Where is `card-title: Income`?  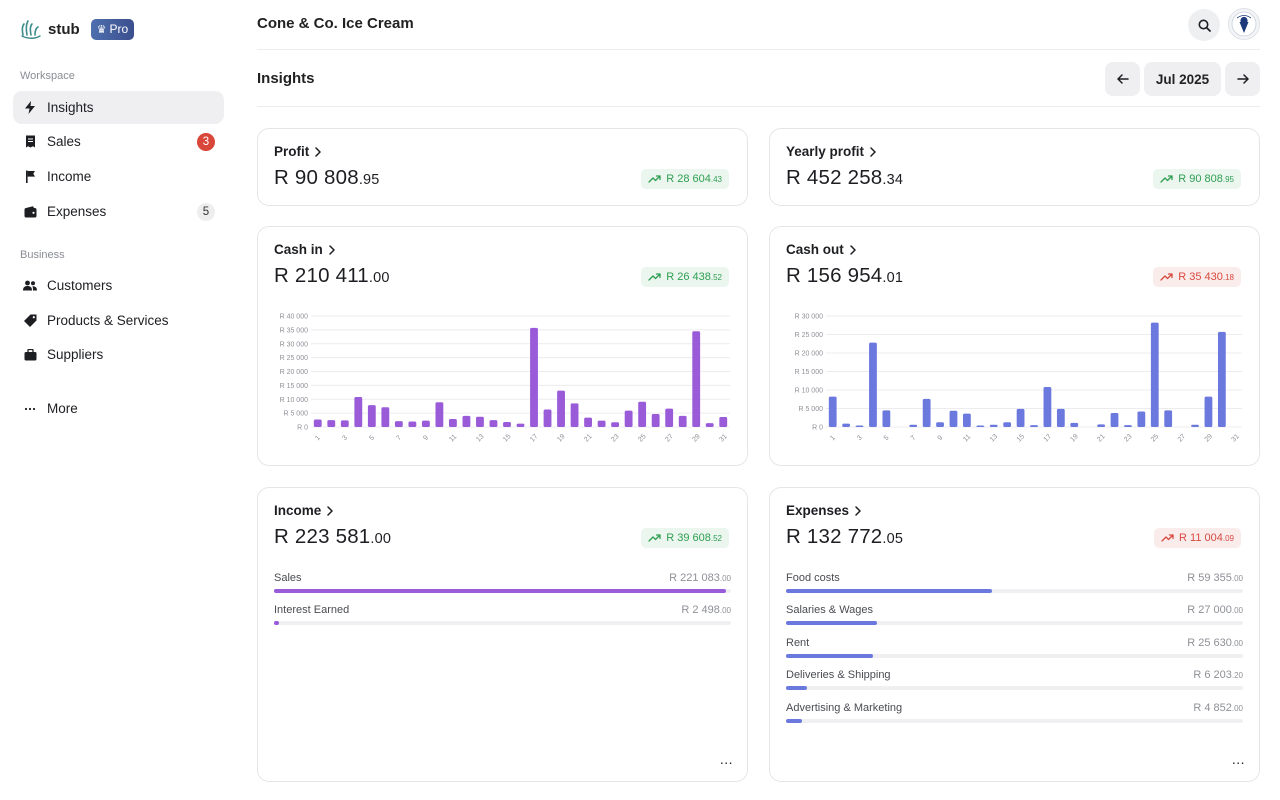
card-title: Income is located at coordinates (304, 510).